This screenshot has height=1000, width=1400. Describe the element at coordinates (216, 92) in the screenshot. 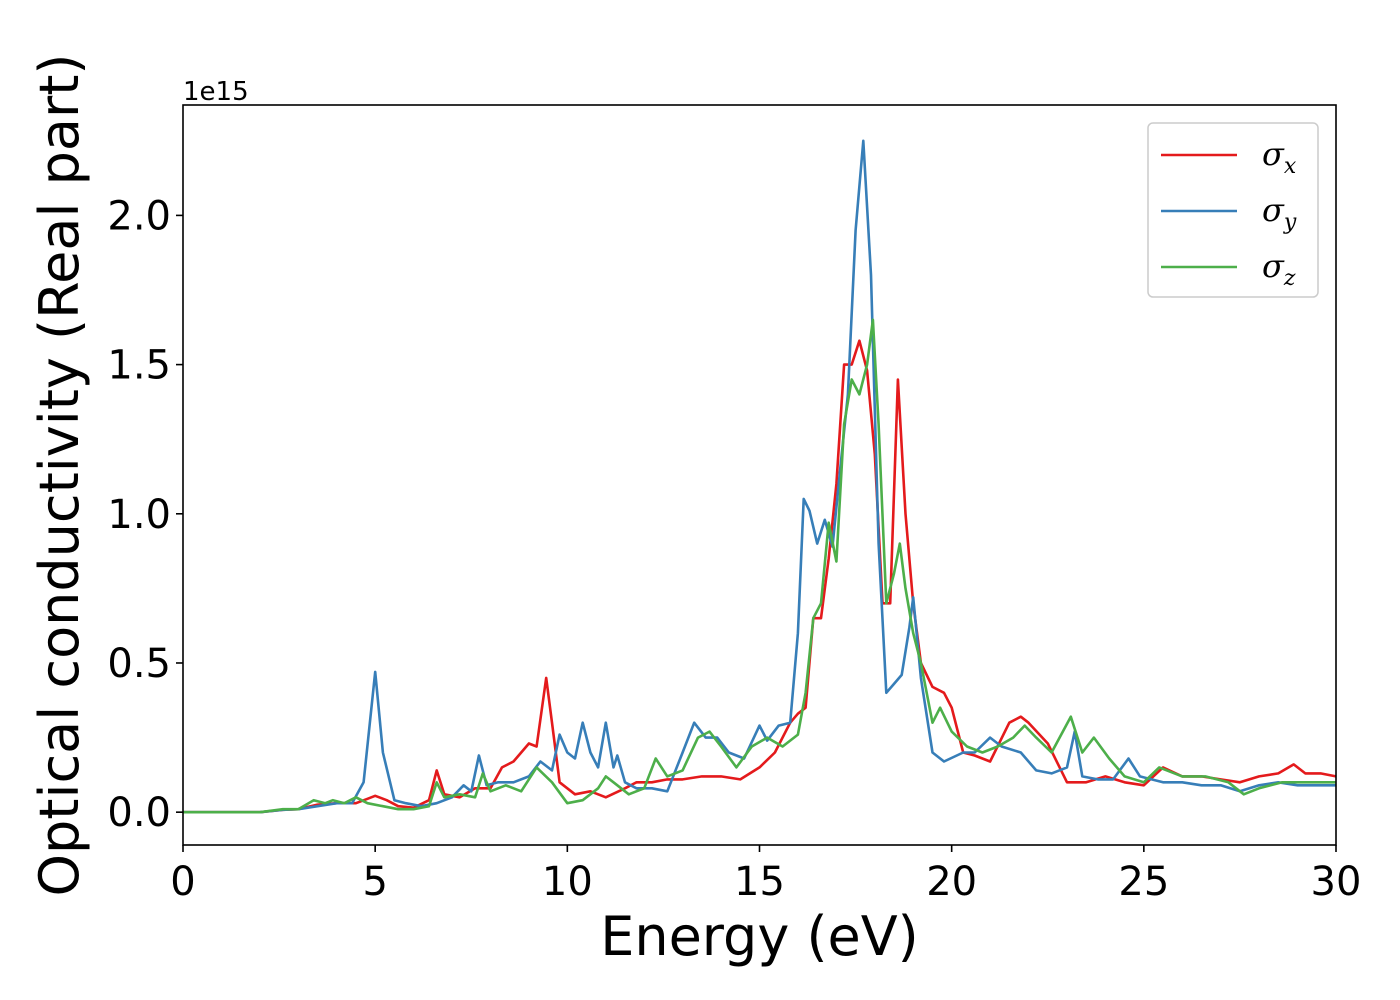

I see `y-offset-text: 1e15` at that location.